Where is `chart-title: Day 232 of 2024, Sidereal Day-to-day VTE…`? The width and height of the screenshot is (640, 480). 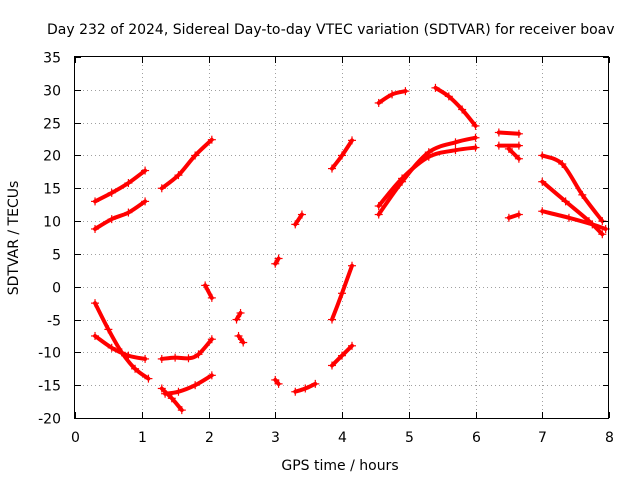
chart-title: Day 232 of 2024, Sidereal Day-to-day VTE… is located at coordinates (331, 30).